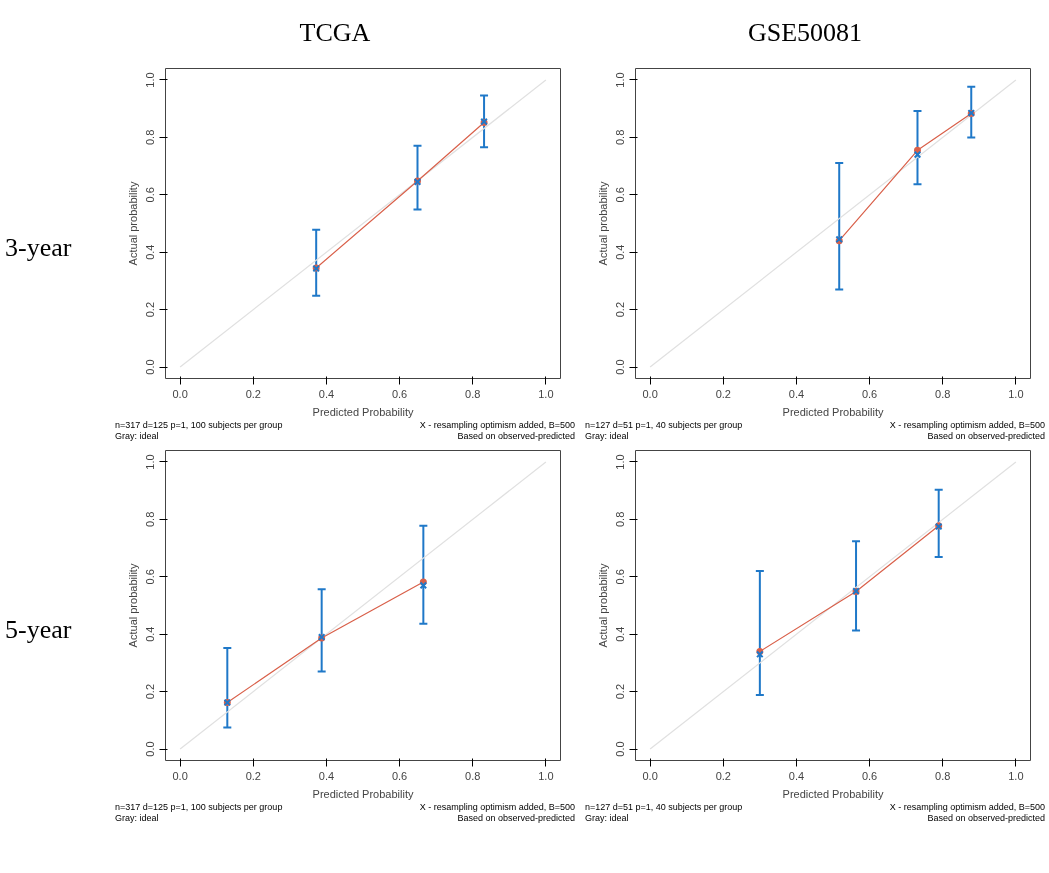 This screenshot has width=1049, height=873. Describe the element at coordinates (38, 630) in the screenshot. I see `text: 5-year` at that location.